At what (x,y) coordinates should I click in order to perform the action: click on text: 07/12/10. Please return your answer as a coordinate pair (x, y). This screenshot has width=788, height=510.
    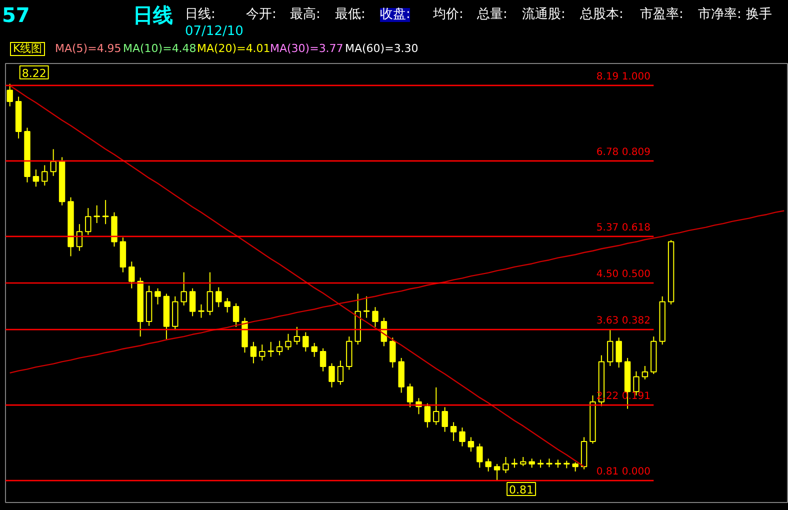
    Looking at the image, I should click on (214, 32).